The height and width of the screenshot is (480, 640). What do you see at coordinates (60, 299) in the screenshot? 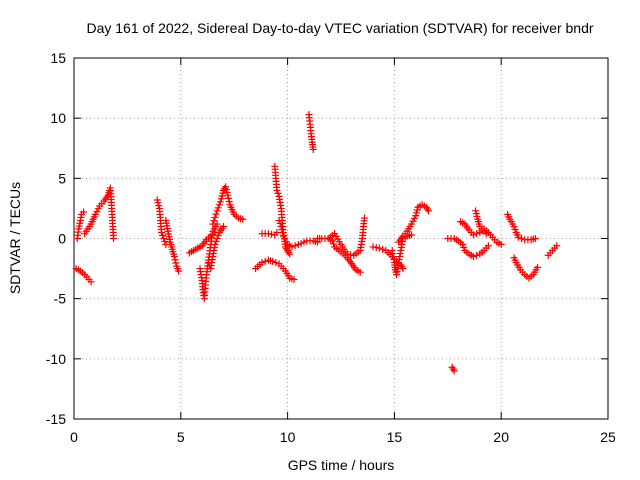
I see `y-tick-label: -5` at bounding box center [60, 299].